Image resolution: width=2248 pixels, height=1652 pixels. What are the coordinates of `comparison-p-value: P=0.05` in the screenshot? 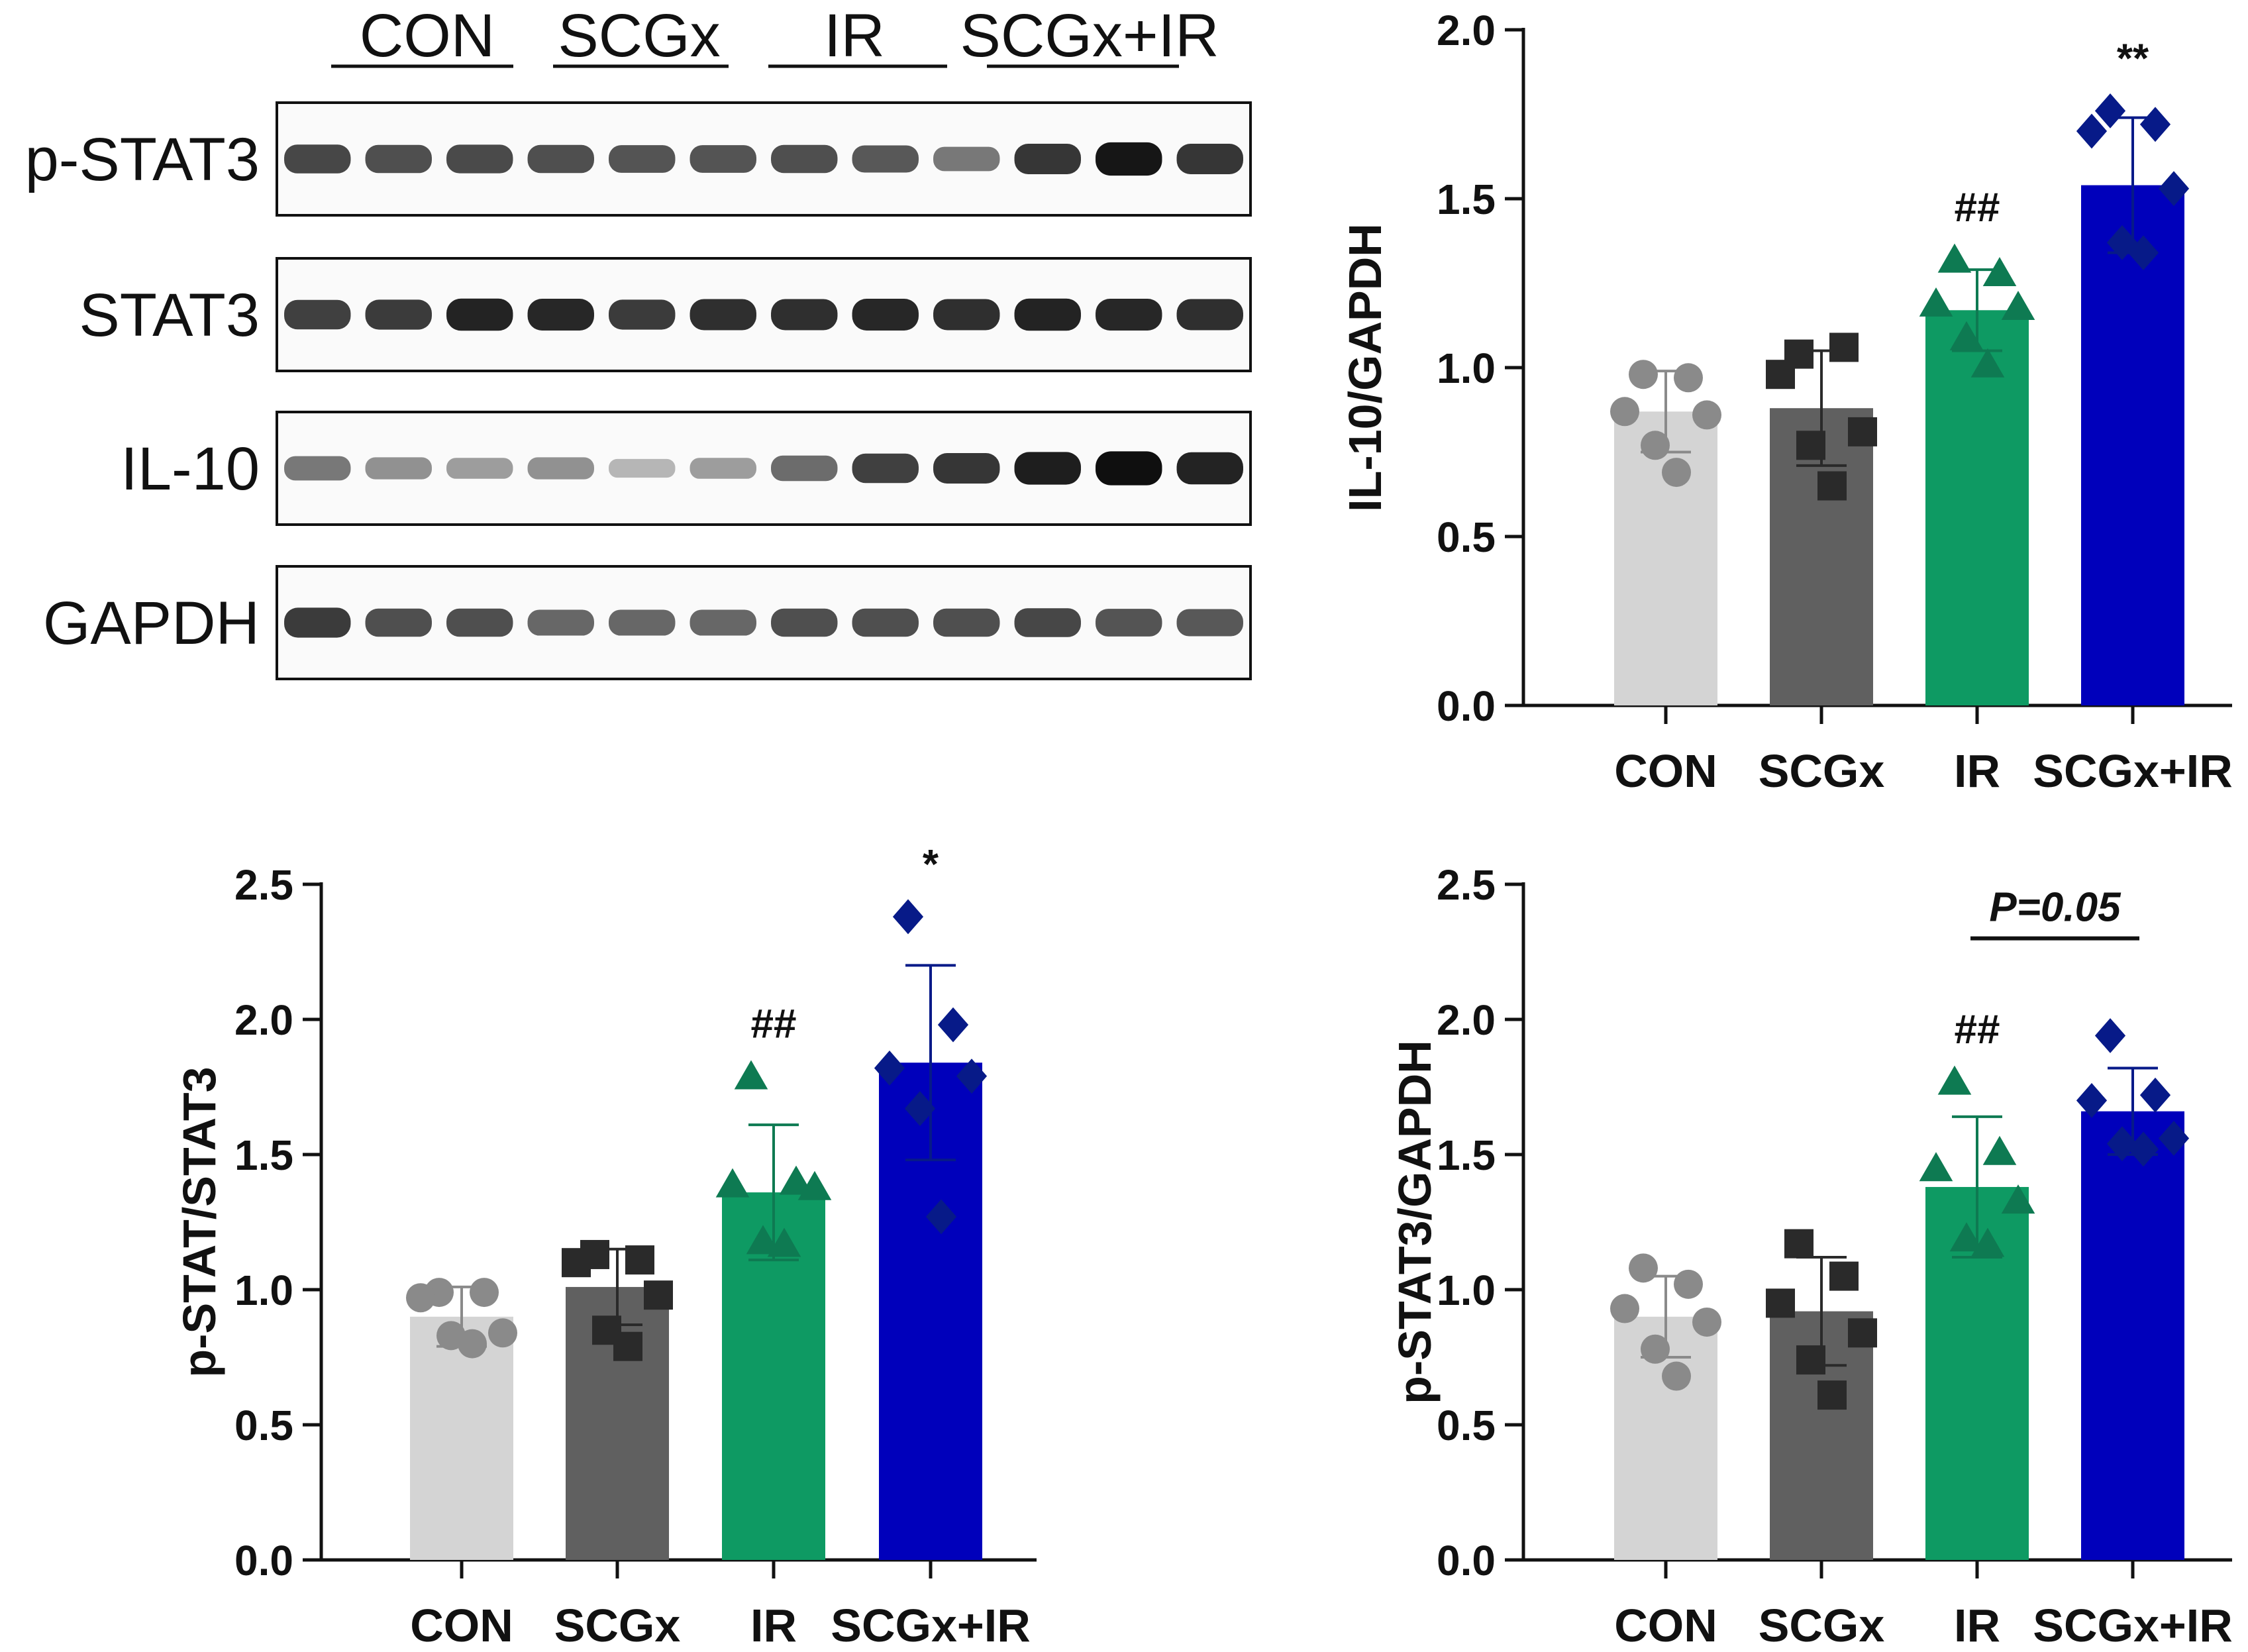 It's located at (2055, 908).